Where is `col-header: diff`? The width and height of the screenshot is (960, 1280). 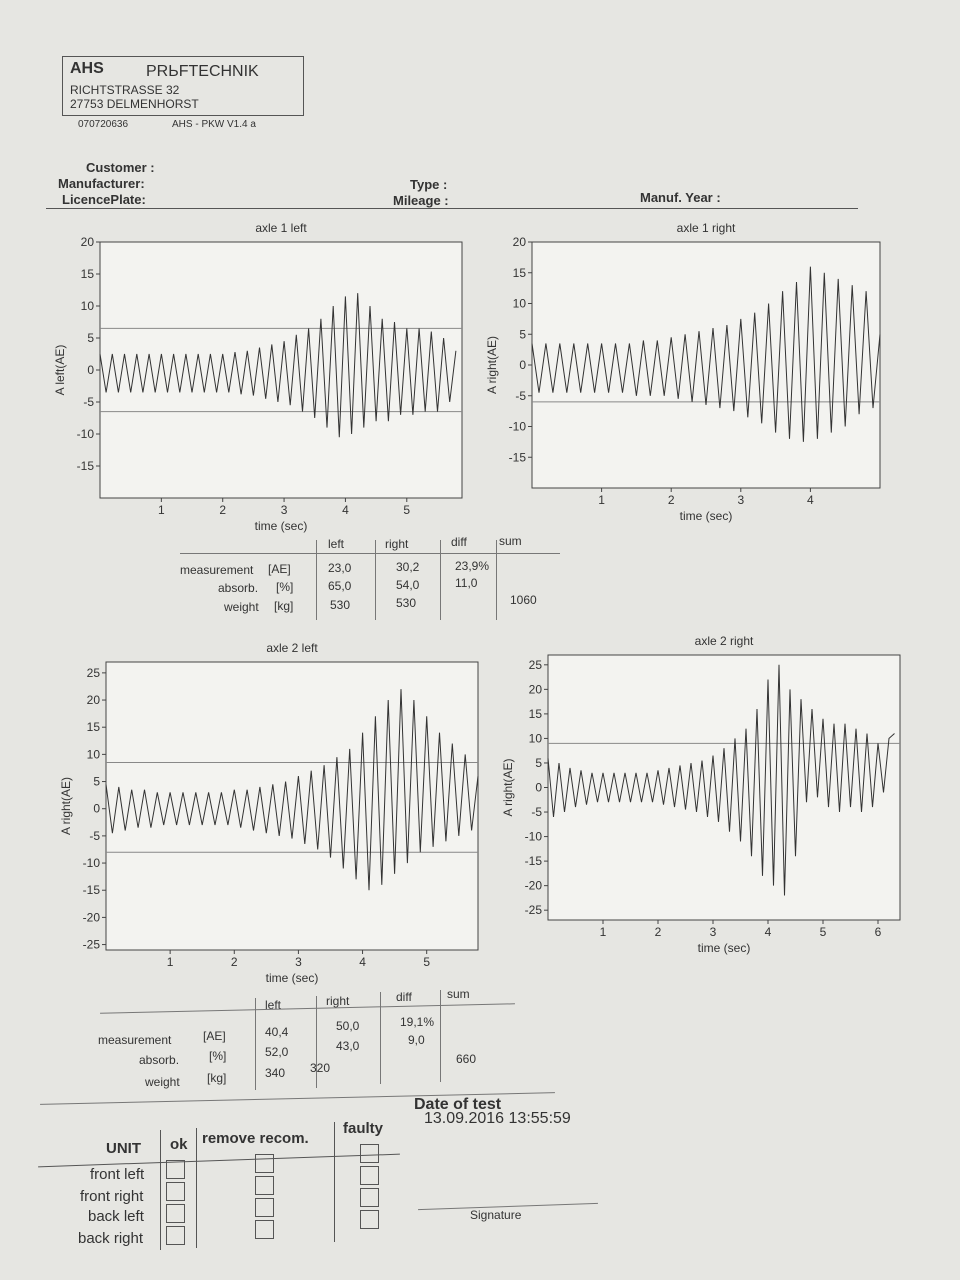
col-header: diff is located at coordinates (404, 997).